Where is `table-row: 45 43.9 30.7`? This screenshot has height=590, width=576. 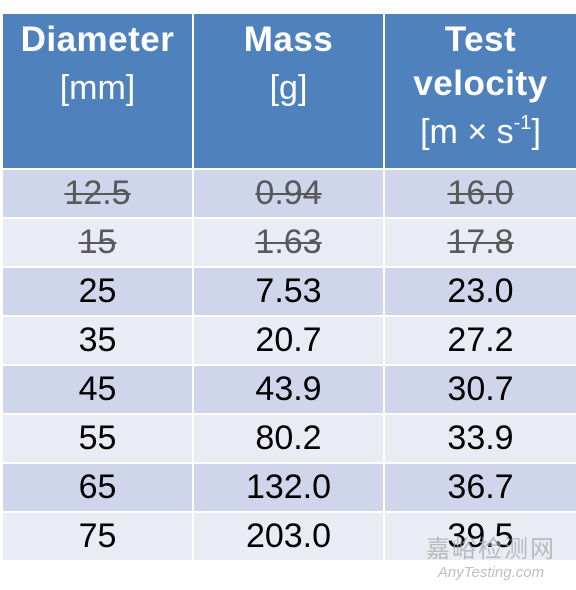
table-row: 45 43.9 30.7 is located at coordinates (288, 389).